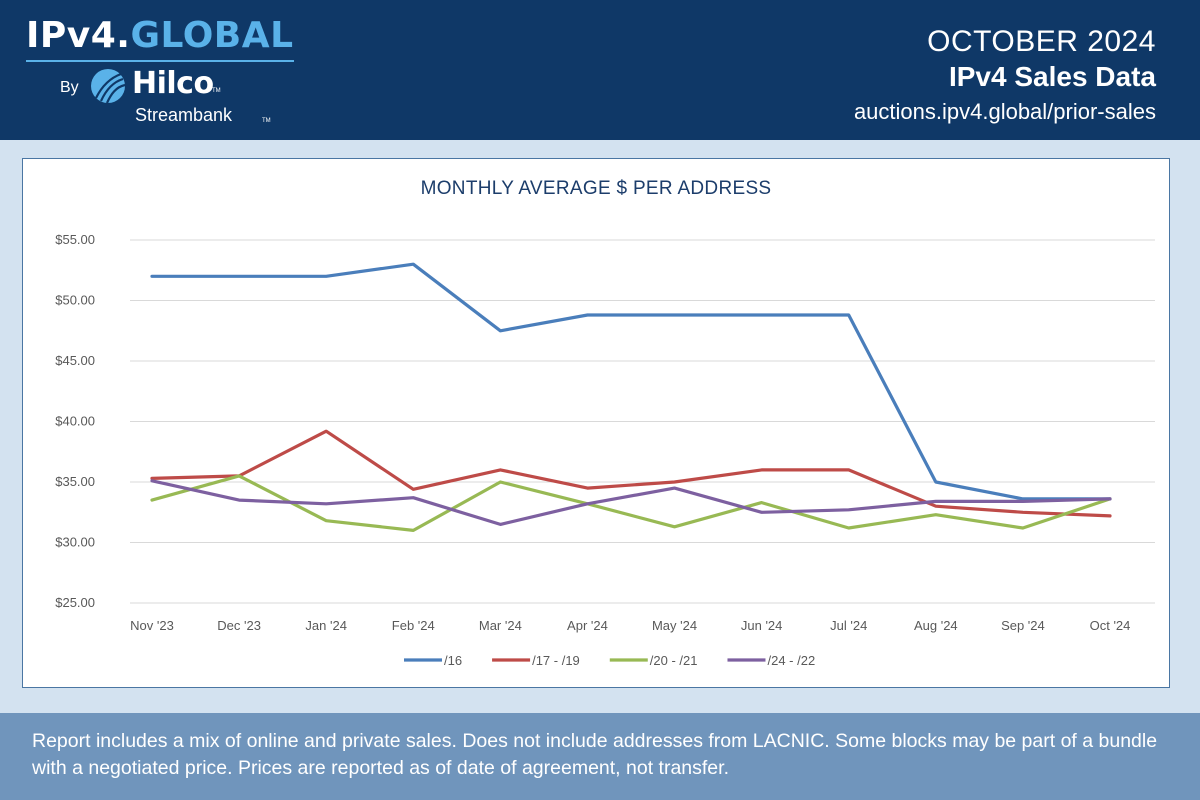  I want to click on legend-label-1: /16, so click(453, 660).